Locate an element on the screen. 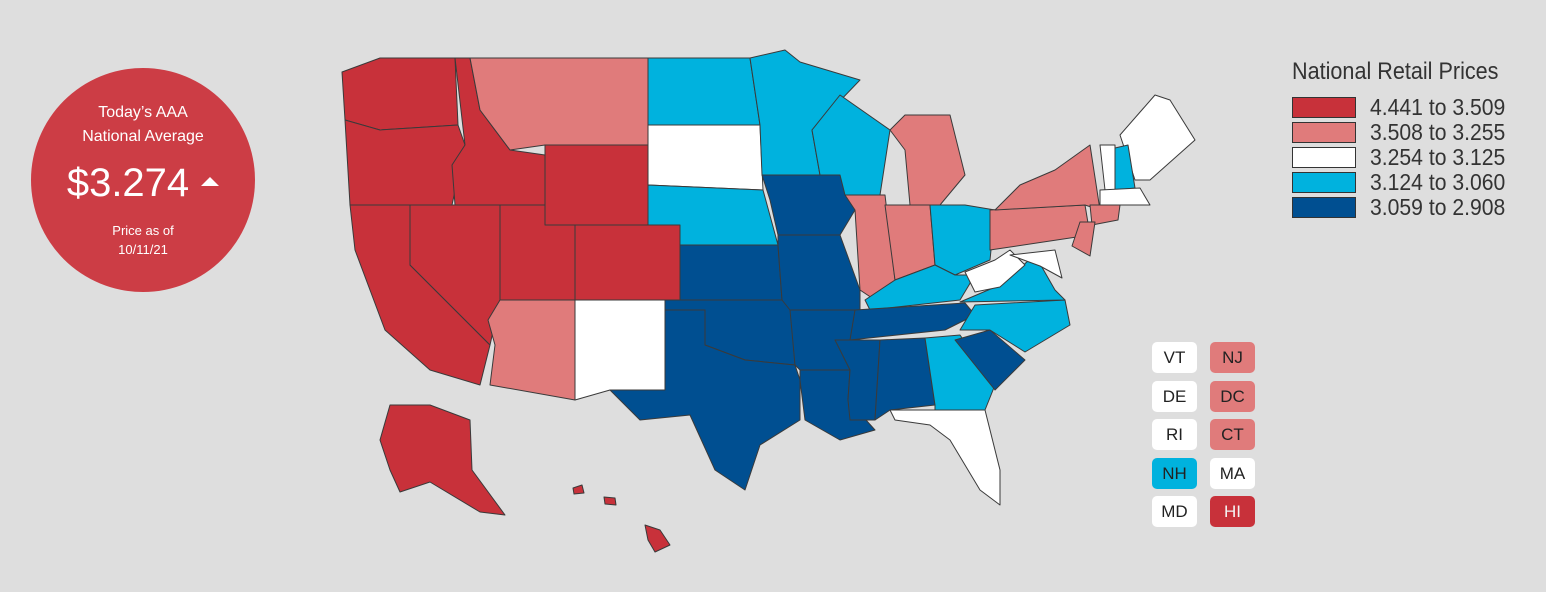 The height and width of the screenshot is (592, 1546). legend-label: 3.254 to 3.125 is located at coordinates (1438, 157).